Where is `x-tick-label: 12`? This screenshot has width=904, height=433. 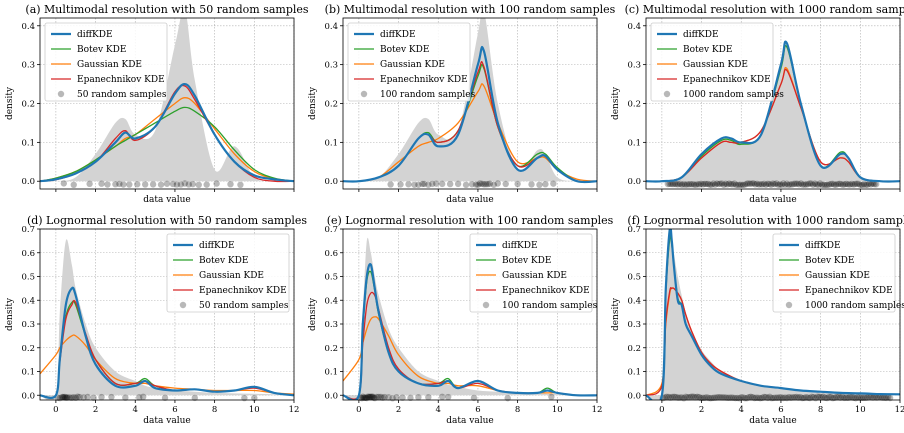 x-tick-label: 12 is located at coordinates (899, 410).